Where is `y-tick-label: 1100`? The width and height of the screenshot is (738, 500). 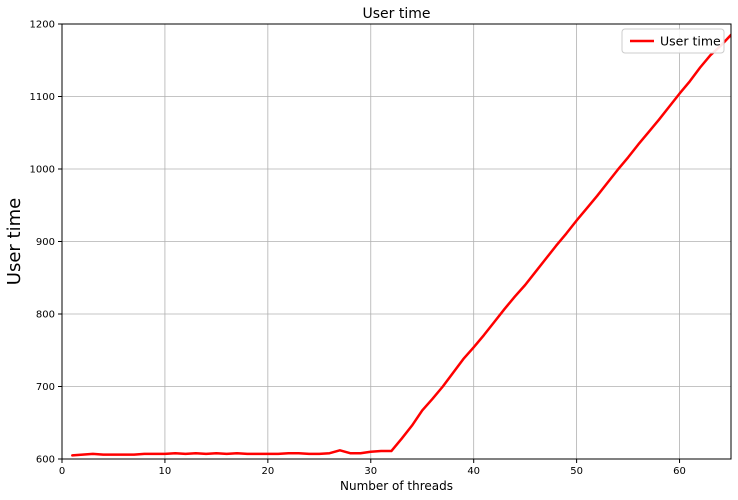 y-tick-label: 1100 is located at coordinates (42, 97).